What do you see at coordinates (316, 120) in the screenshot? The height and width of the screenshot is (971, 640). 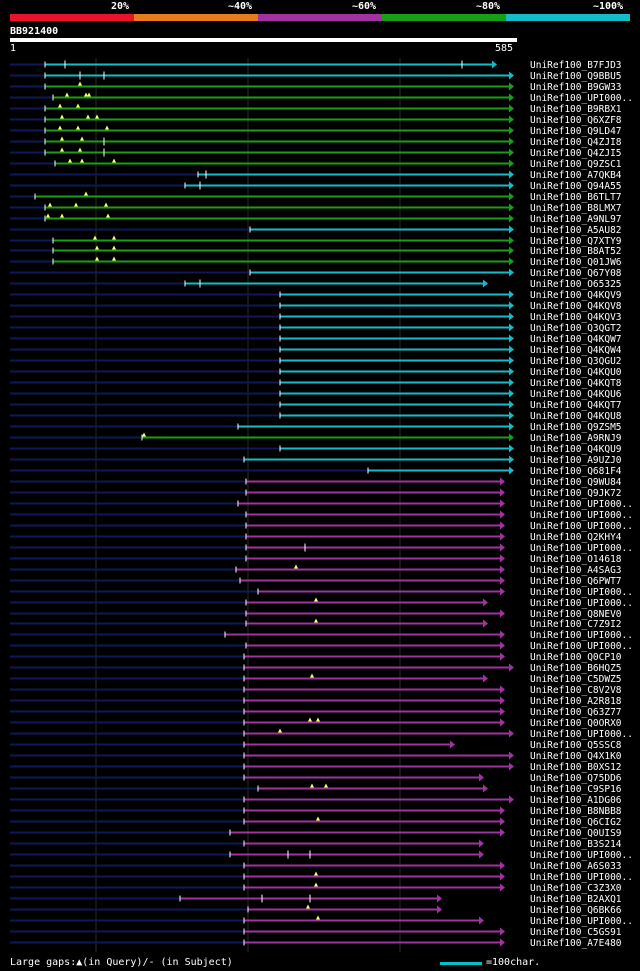 I see `hit-row: UniRef100_Q6XZF8` at bounding box center [316, 120].